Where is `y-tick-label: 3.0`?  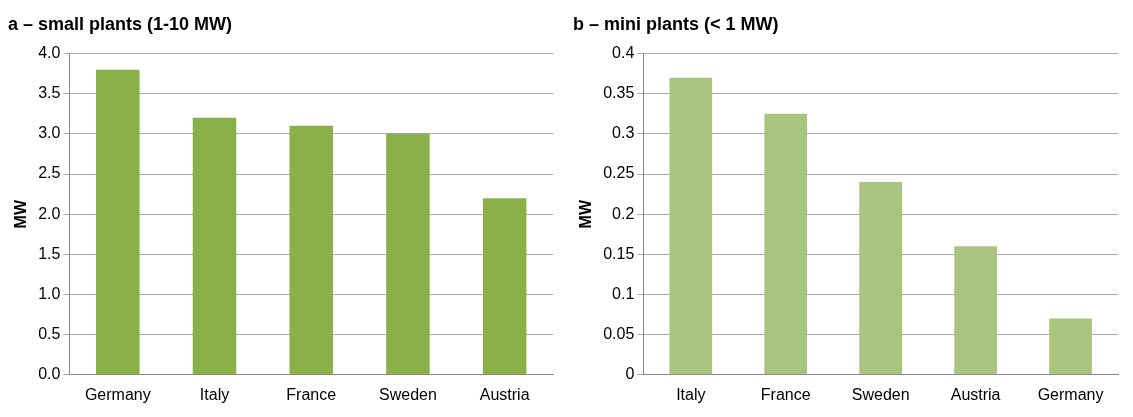
y-tick-label: 3.0 is located at coordinates (49, 133).